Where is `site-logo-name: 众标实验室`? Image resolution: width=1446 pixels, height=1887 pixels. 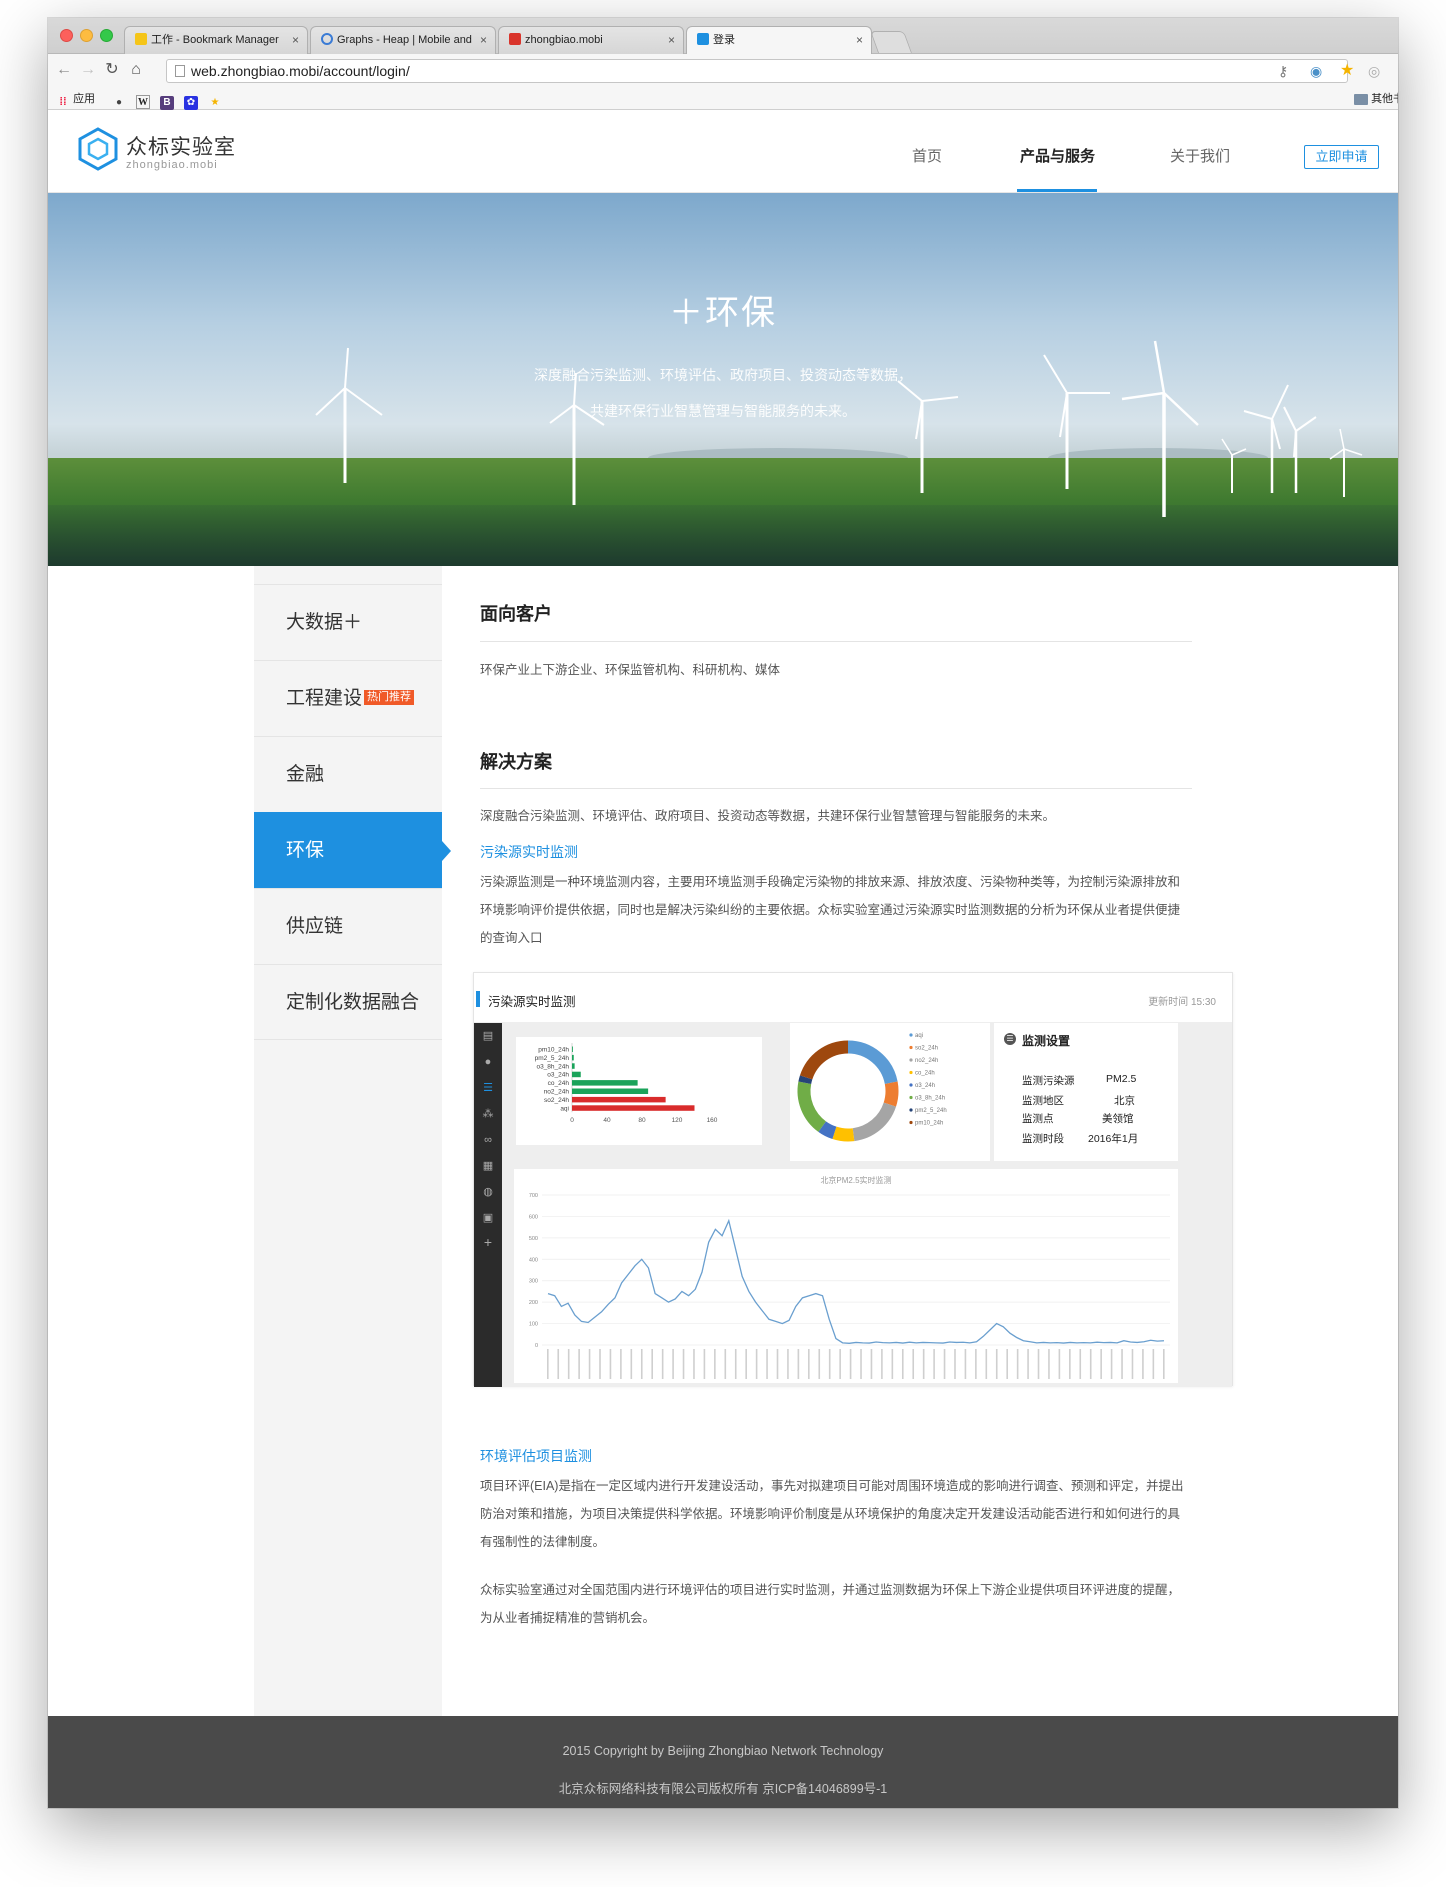
site-logo-name: 众标实验室 is located at coordinates (181, 147).